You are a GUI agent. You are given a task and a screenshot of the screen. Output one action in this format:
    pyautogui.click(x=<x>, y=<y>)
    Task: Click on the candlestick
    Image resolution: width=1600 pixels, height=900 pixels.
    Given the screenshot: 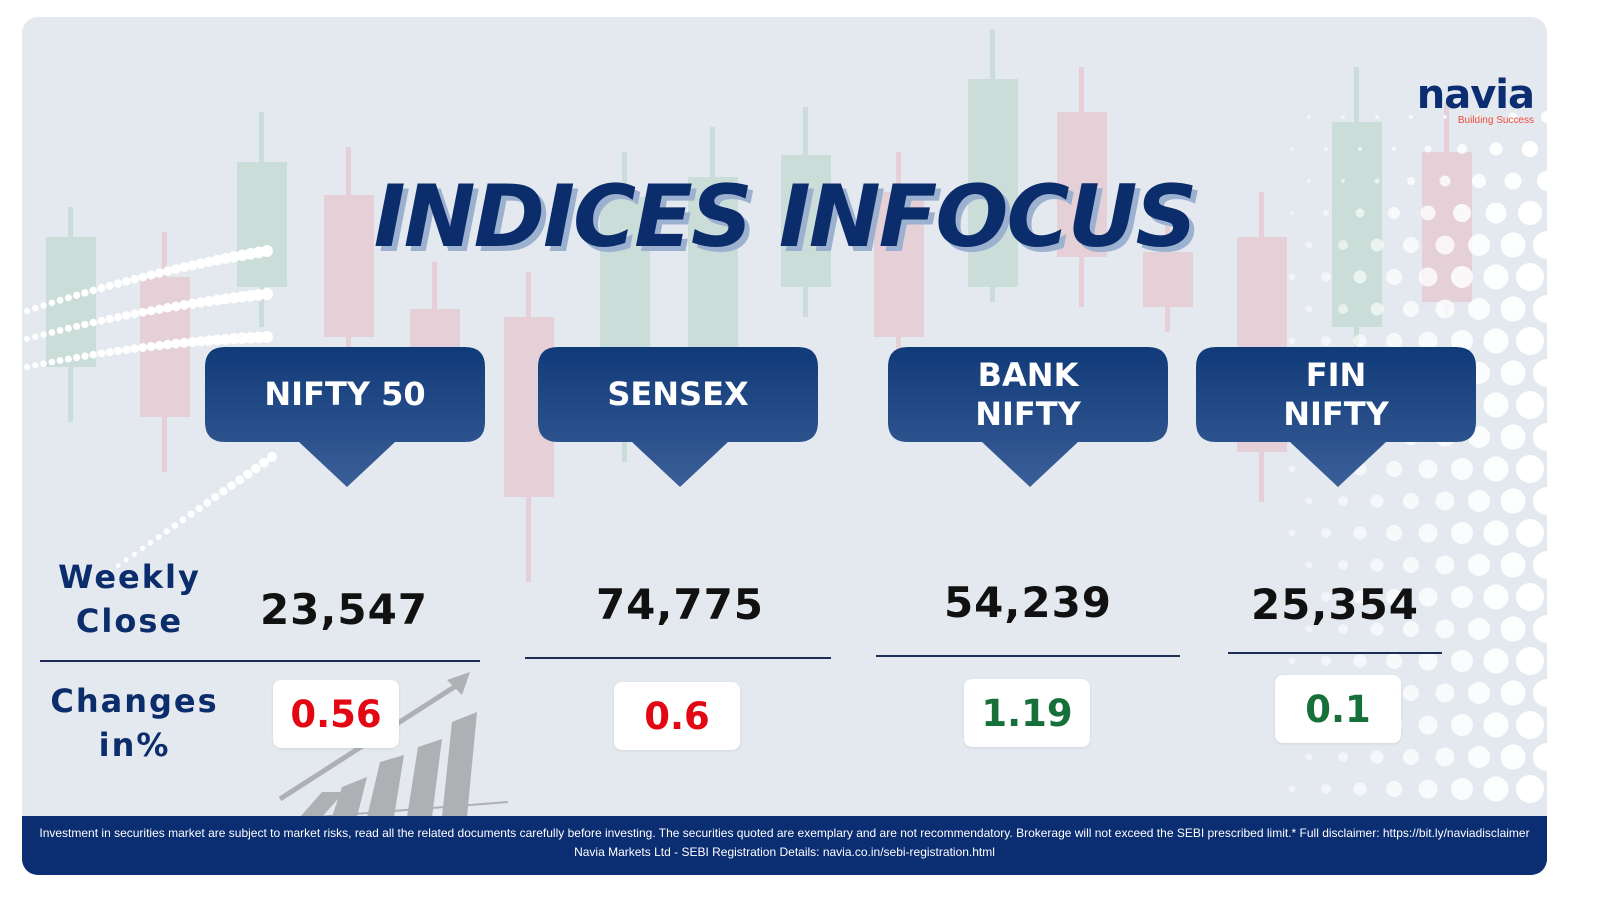 What is the action you would take?
    pyautogui.click(x=806, y=212)
    